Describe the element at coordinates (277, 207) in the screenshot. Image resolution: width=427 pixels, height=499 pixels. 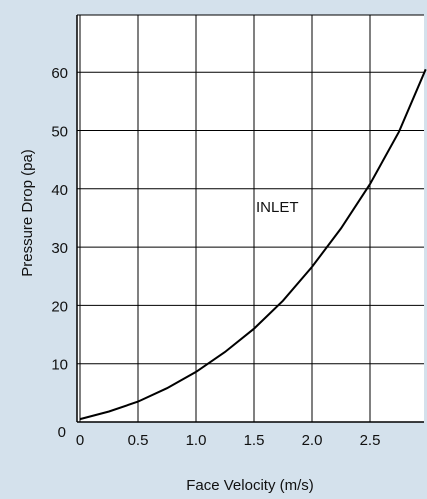
I see `annotation-inlet: INLET` at that location.